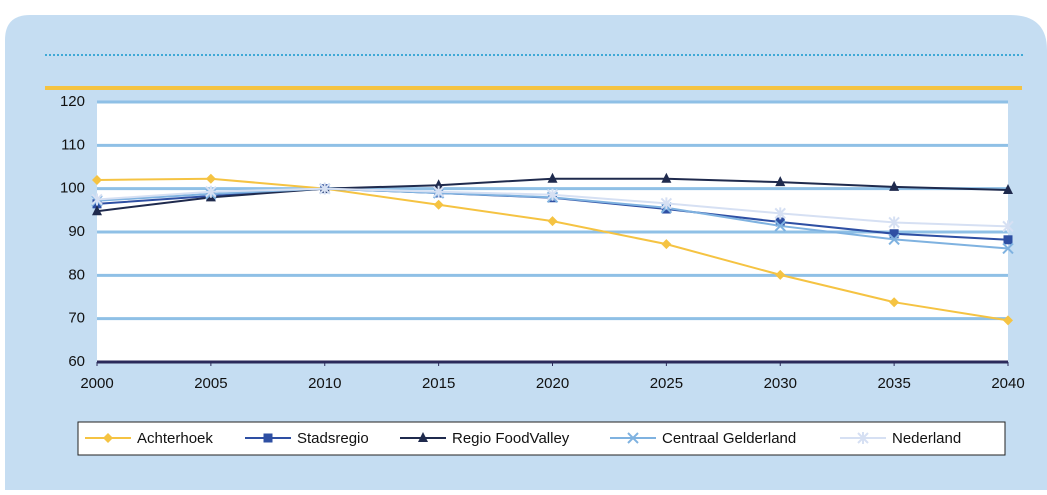  What do you see at coordinates (552, 383) in the screenshot?
I see `x-tick-label: 2020` at bounding box center [552, 383].